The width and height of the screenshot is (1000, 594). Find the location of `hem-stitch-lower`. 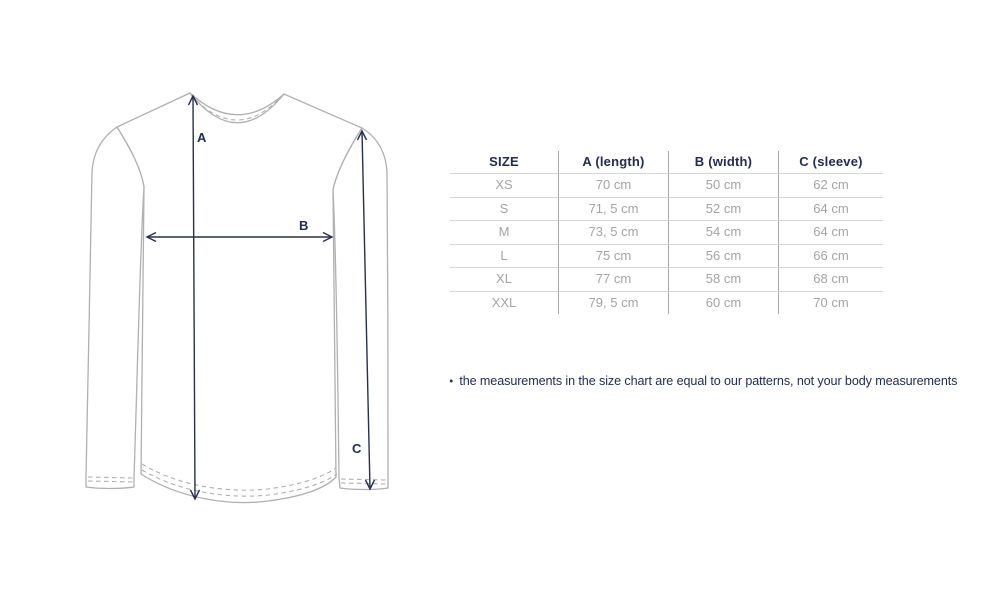

hem-stitch-lower is located at coordinates (239, 483).